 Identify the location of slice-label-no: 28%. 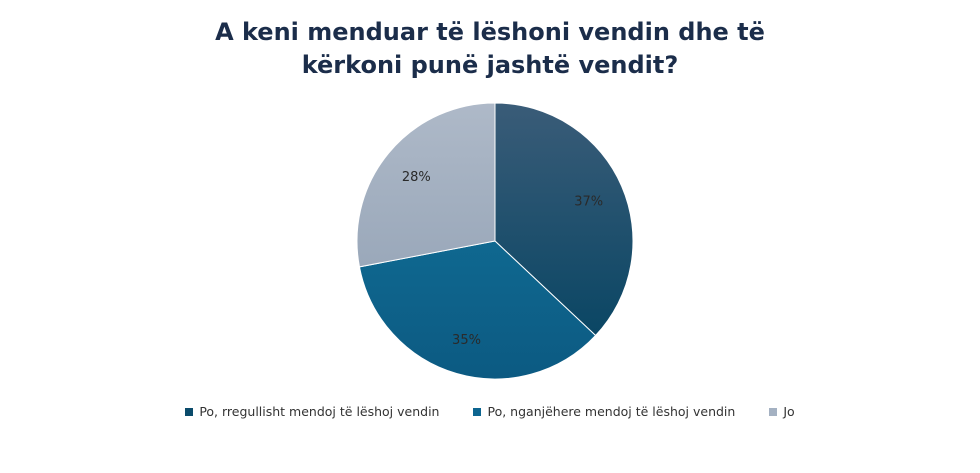
(416, 177).